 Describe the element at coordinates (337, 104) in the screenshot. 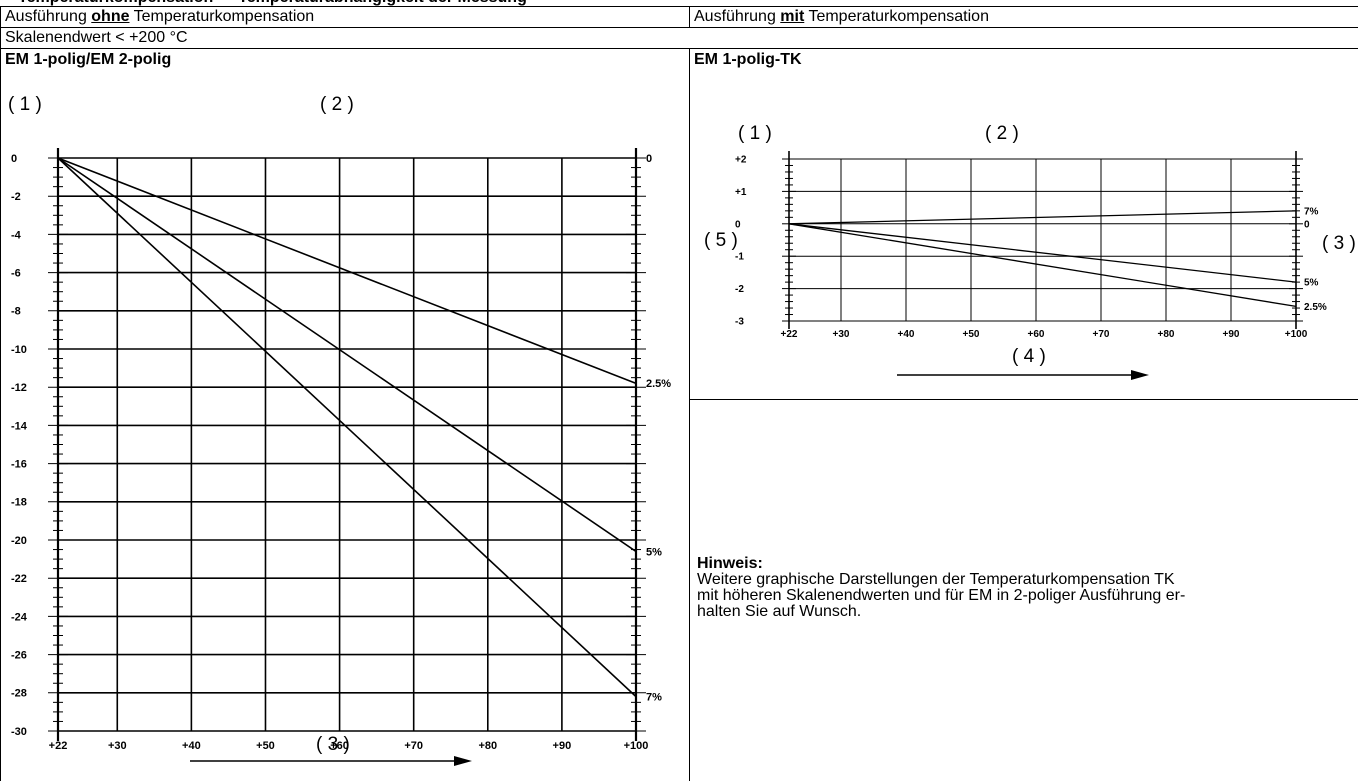

I see `left-marker-2: ( 2 )` at that location.